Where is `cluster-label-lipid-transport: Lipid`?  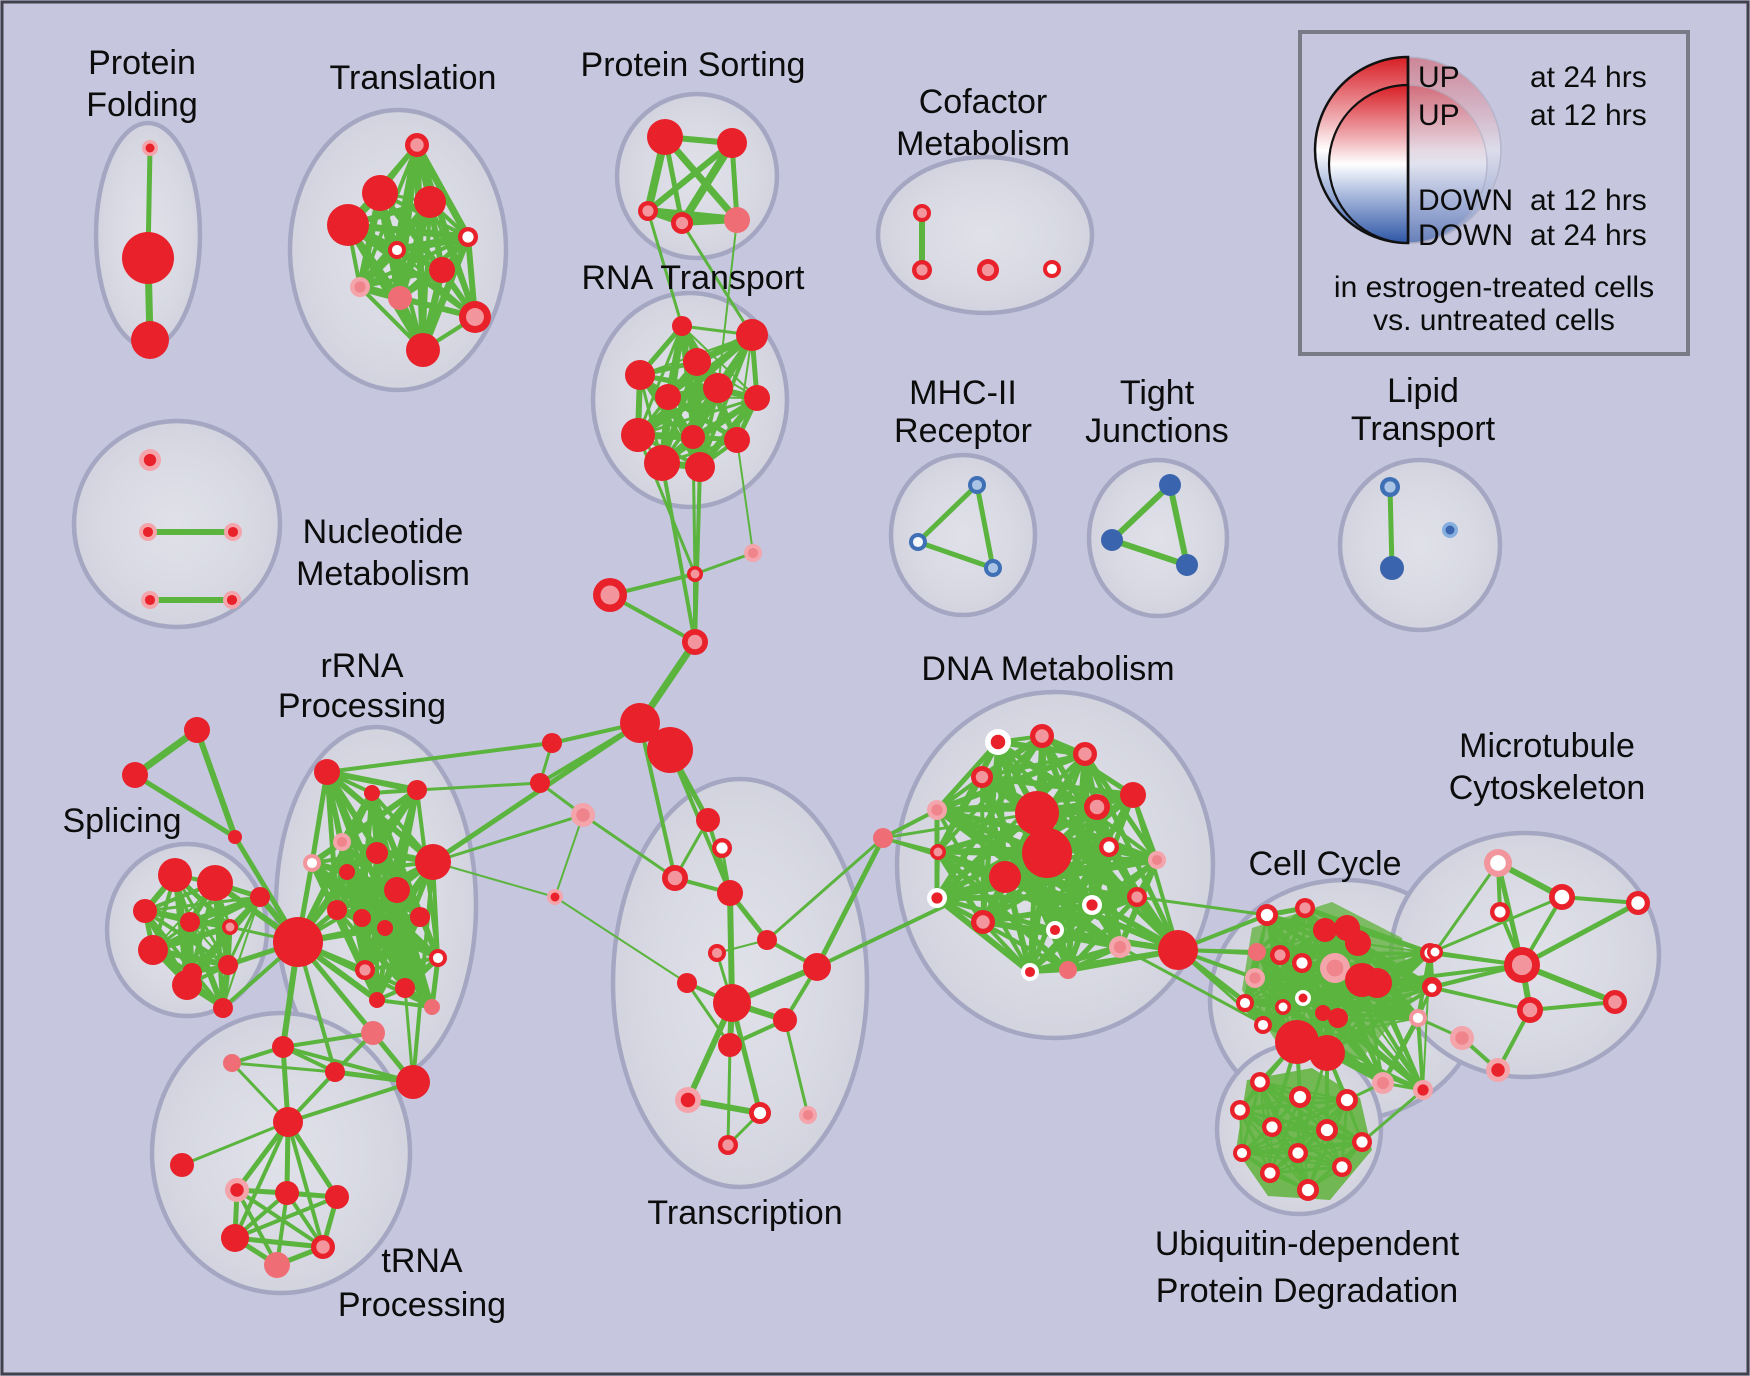
cluster-label-lipid-transport: Lipid is located at coordinates (1423, 391).